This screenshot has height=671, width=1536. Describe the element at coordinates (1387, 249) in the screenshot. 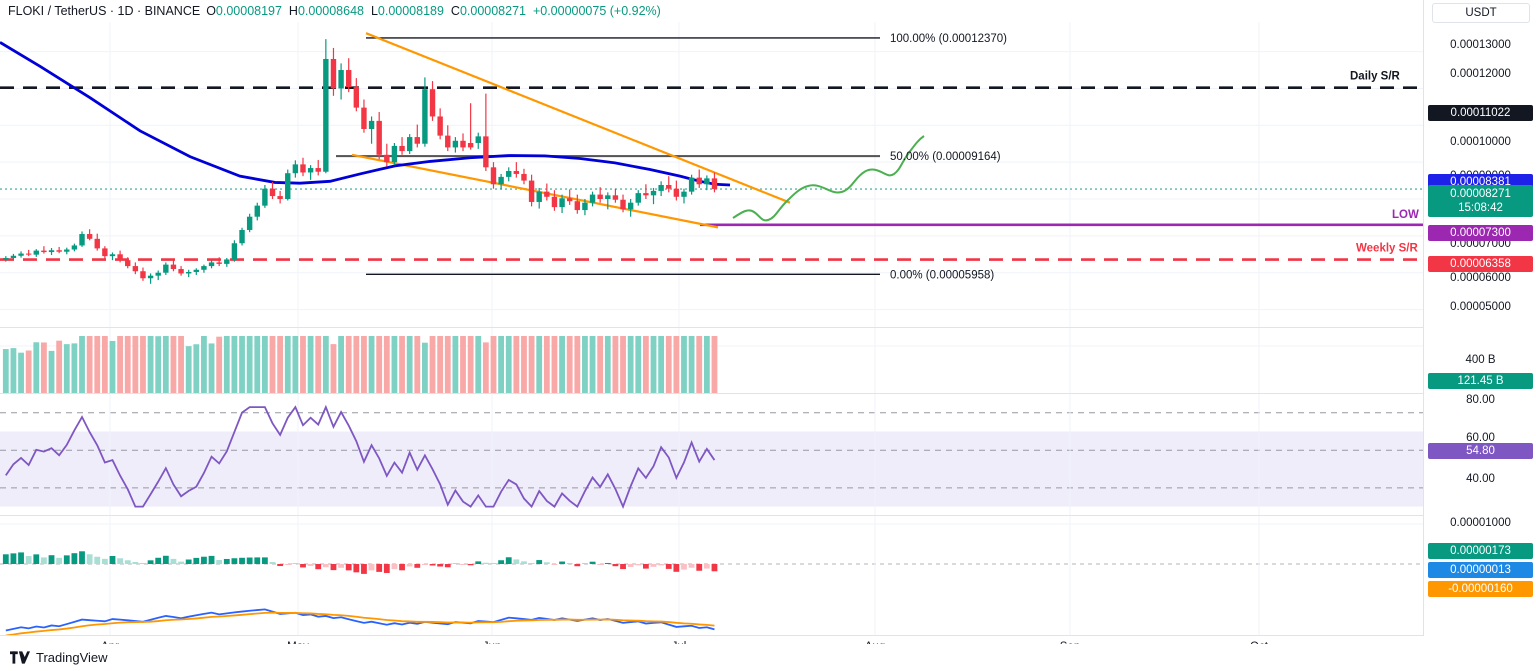

I see `weekly-sr-label: Weekly S/R` at that location.